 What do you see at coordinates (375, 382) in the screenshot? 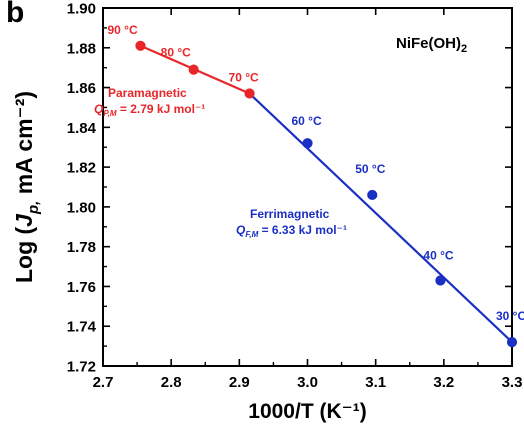
I see `x-tick-label: 3.1` at bounding box center [375, 382].